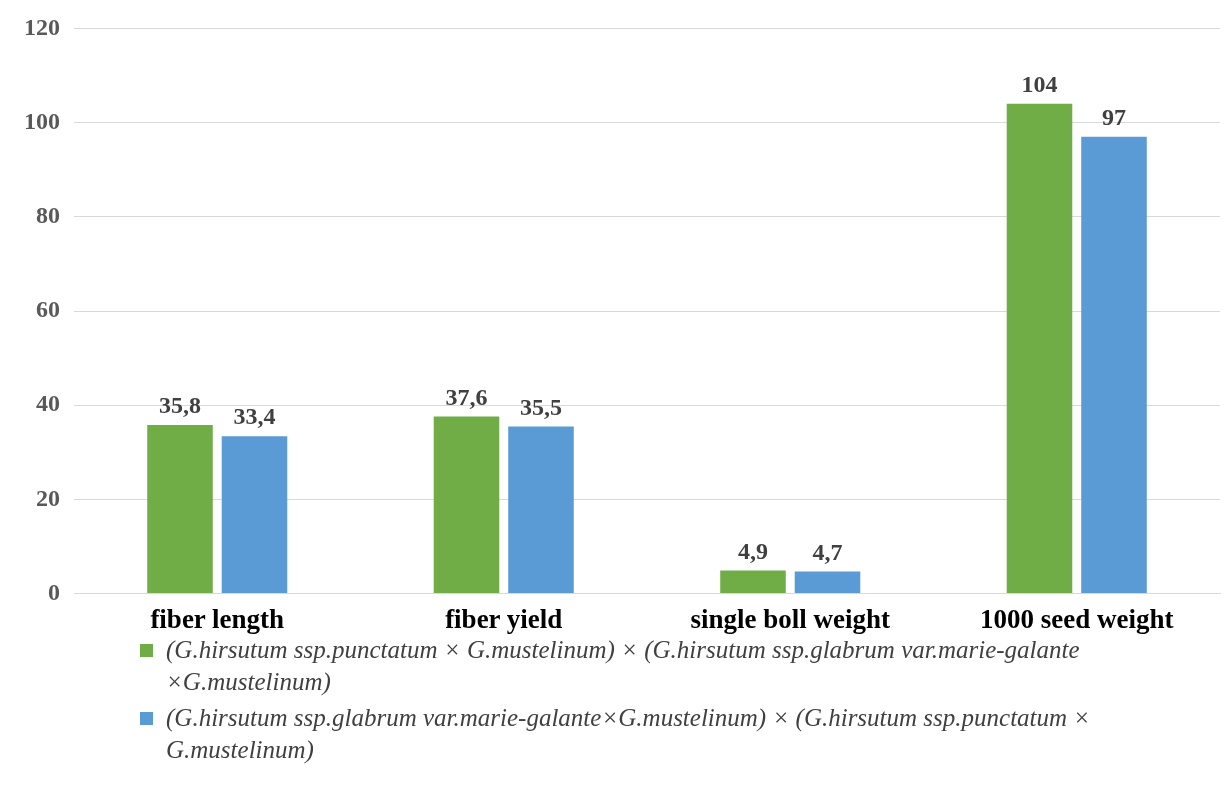  I want to click on y-tick-label: 60, so click(48, 309).